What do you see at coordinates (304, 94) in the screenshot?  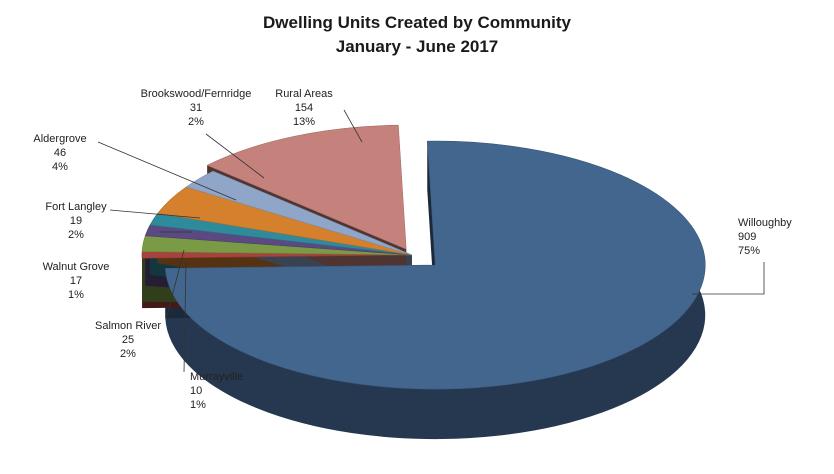 I see `slice-name: Rural Areas` at bounding box center [304, 94].